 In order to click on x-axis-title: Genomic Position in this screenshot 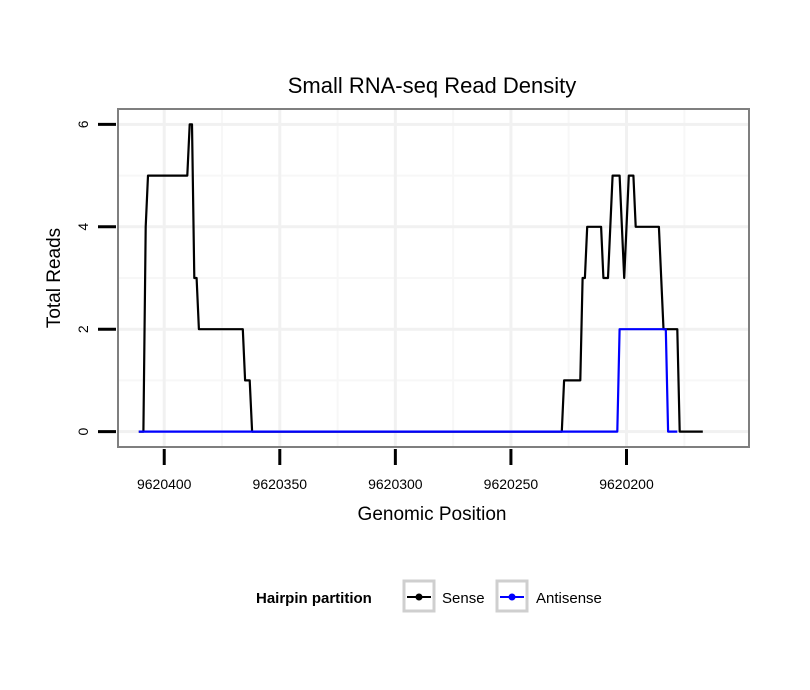, I will do `click(432, 514)`.